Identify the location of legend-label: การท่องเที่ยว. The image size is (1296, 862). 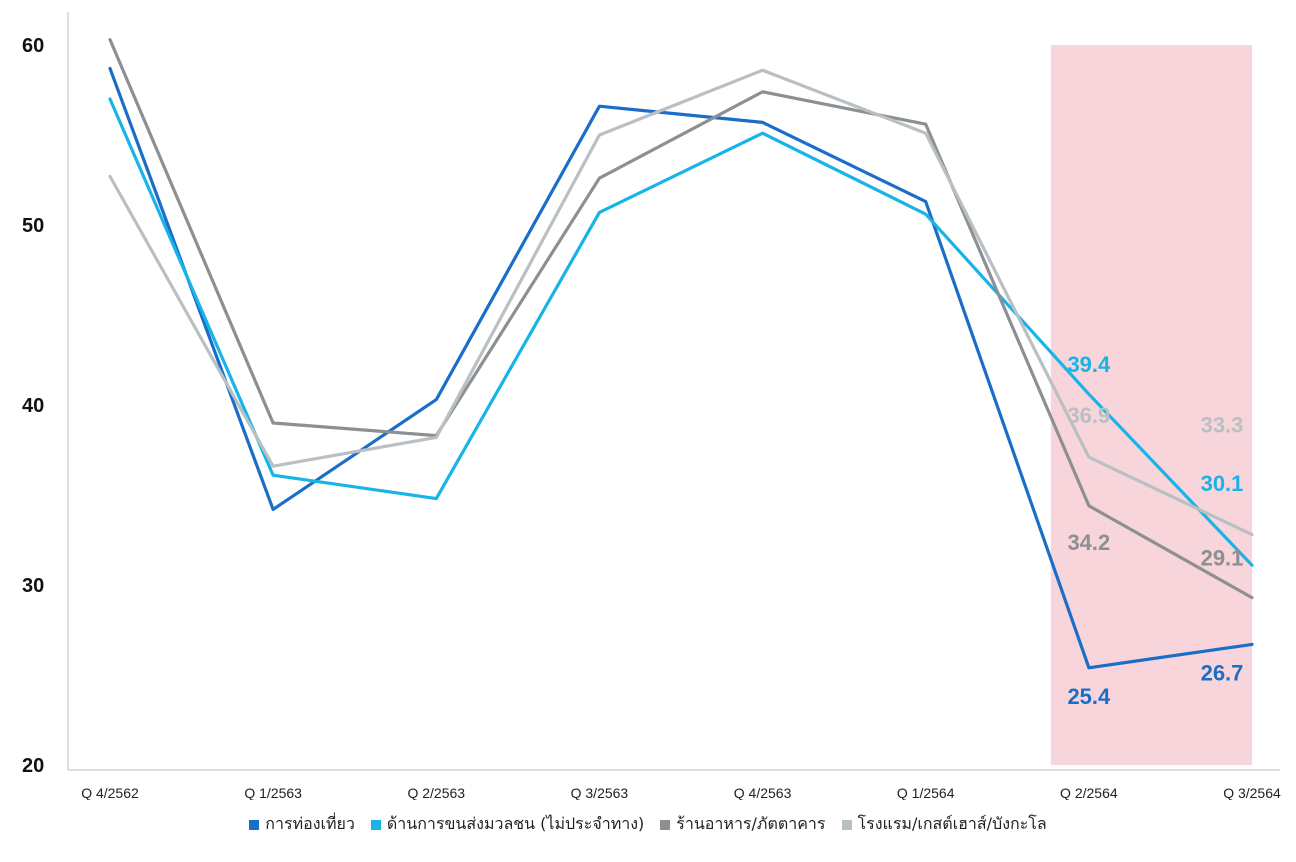
(310, 823).